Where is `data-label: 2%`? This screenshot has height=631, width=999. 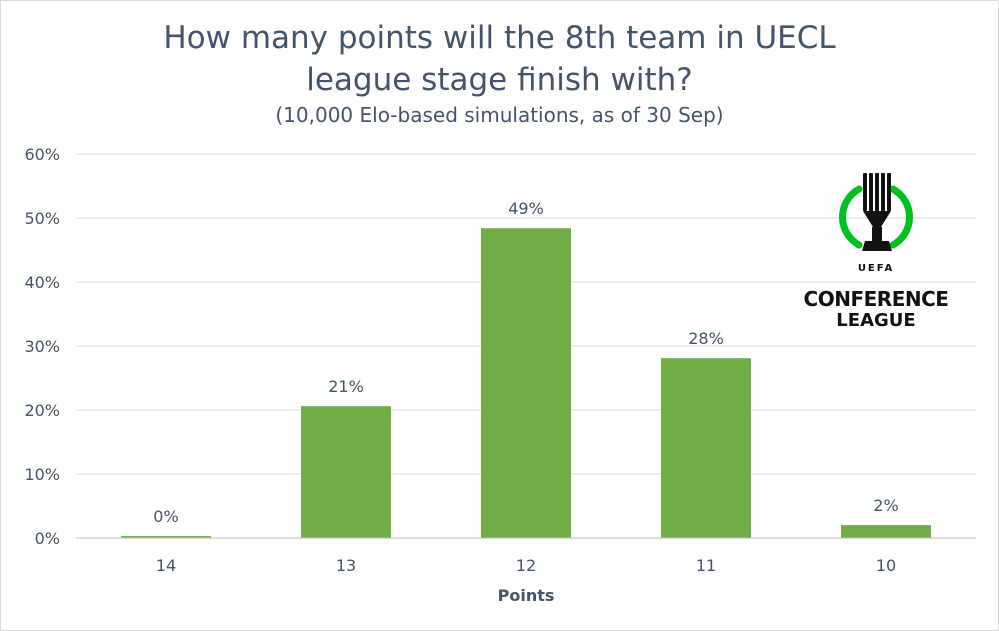 data-label: 2% is located at coordinates (885, 505).